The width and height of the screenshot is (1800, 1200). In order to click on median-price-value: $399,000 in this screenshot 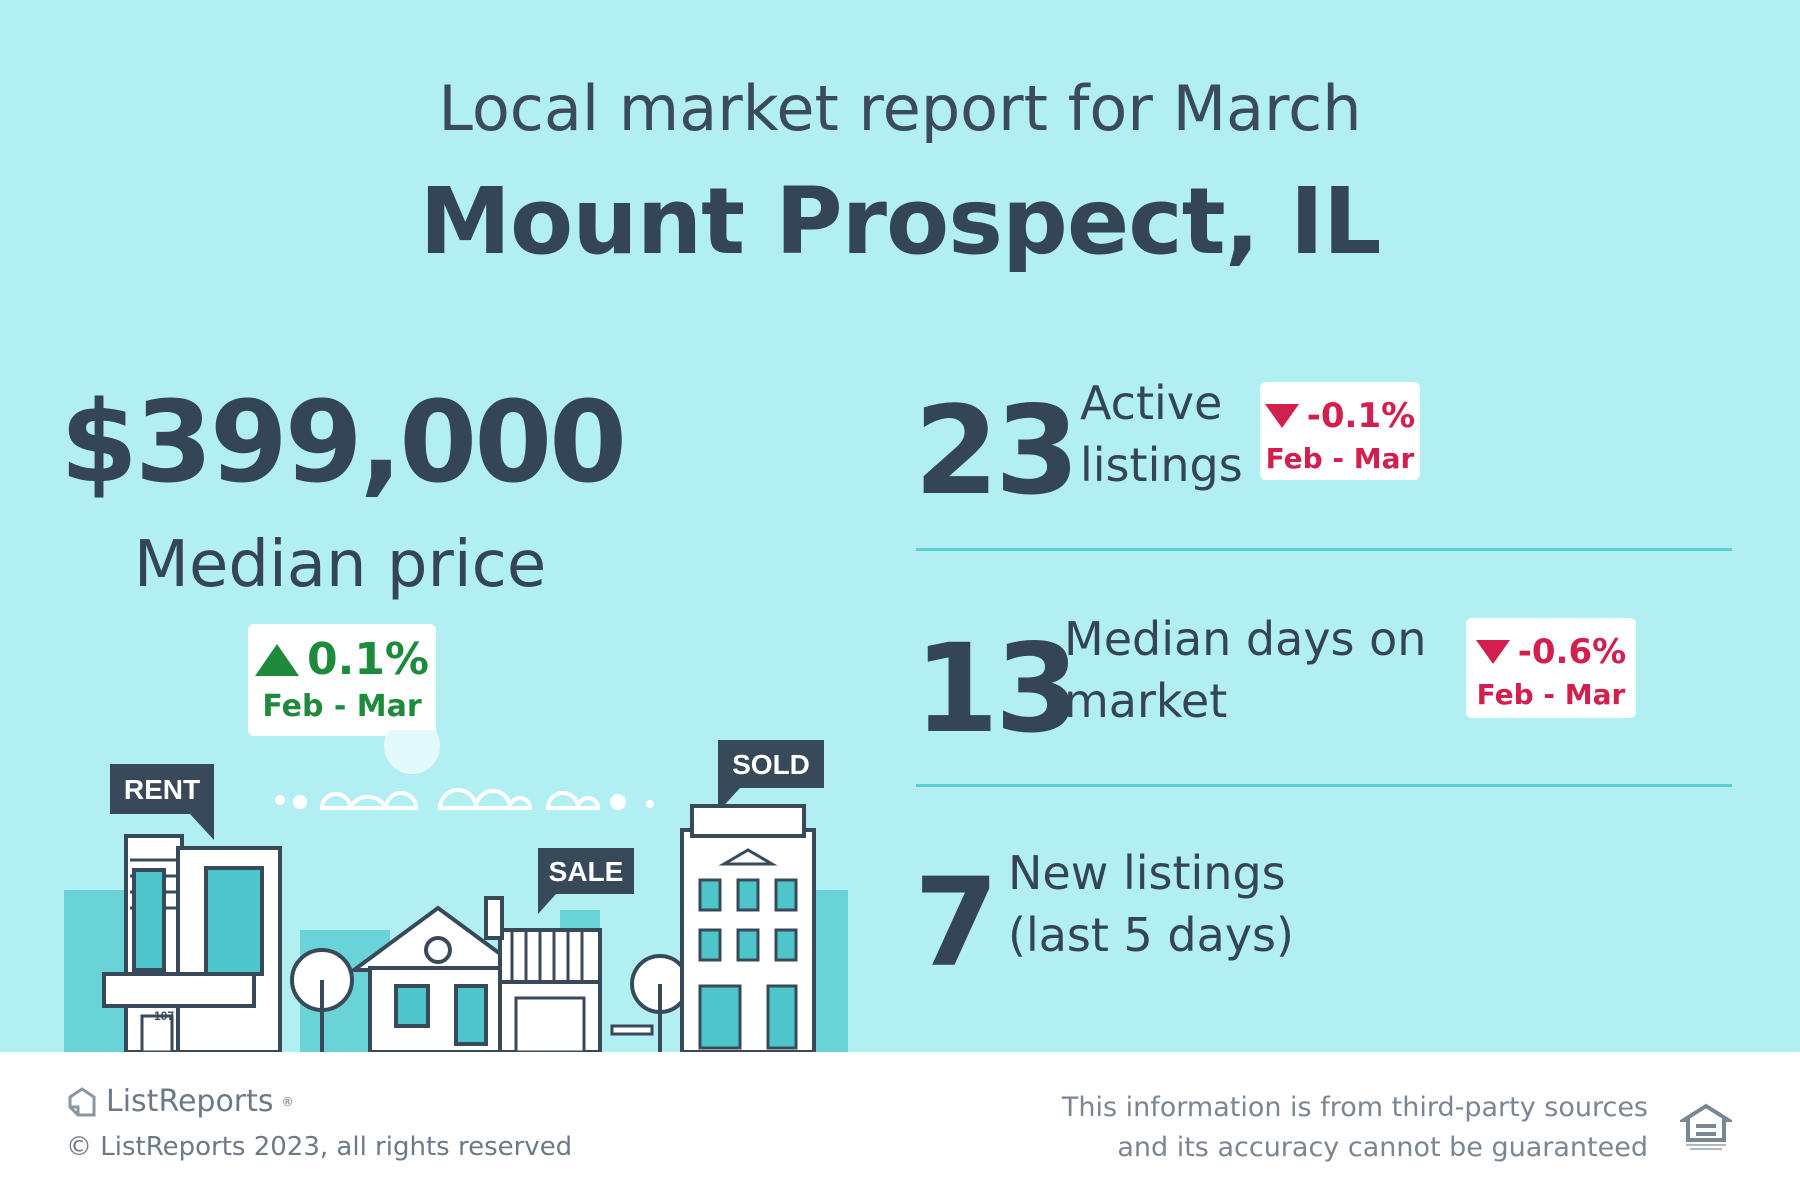, I will do `click(343, 443)`.